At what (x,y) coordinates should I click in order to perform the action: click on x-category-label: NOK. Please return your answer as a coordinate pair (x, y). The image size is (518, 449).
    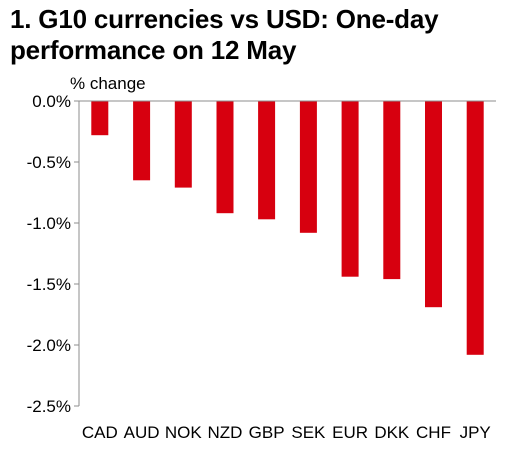
    Looking at the image, I should click on (184, 432).